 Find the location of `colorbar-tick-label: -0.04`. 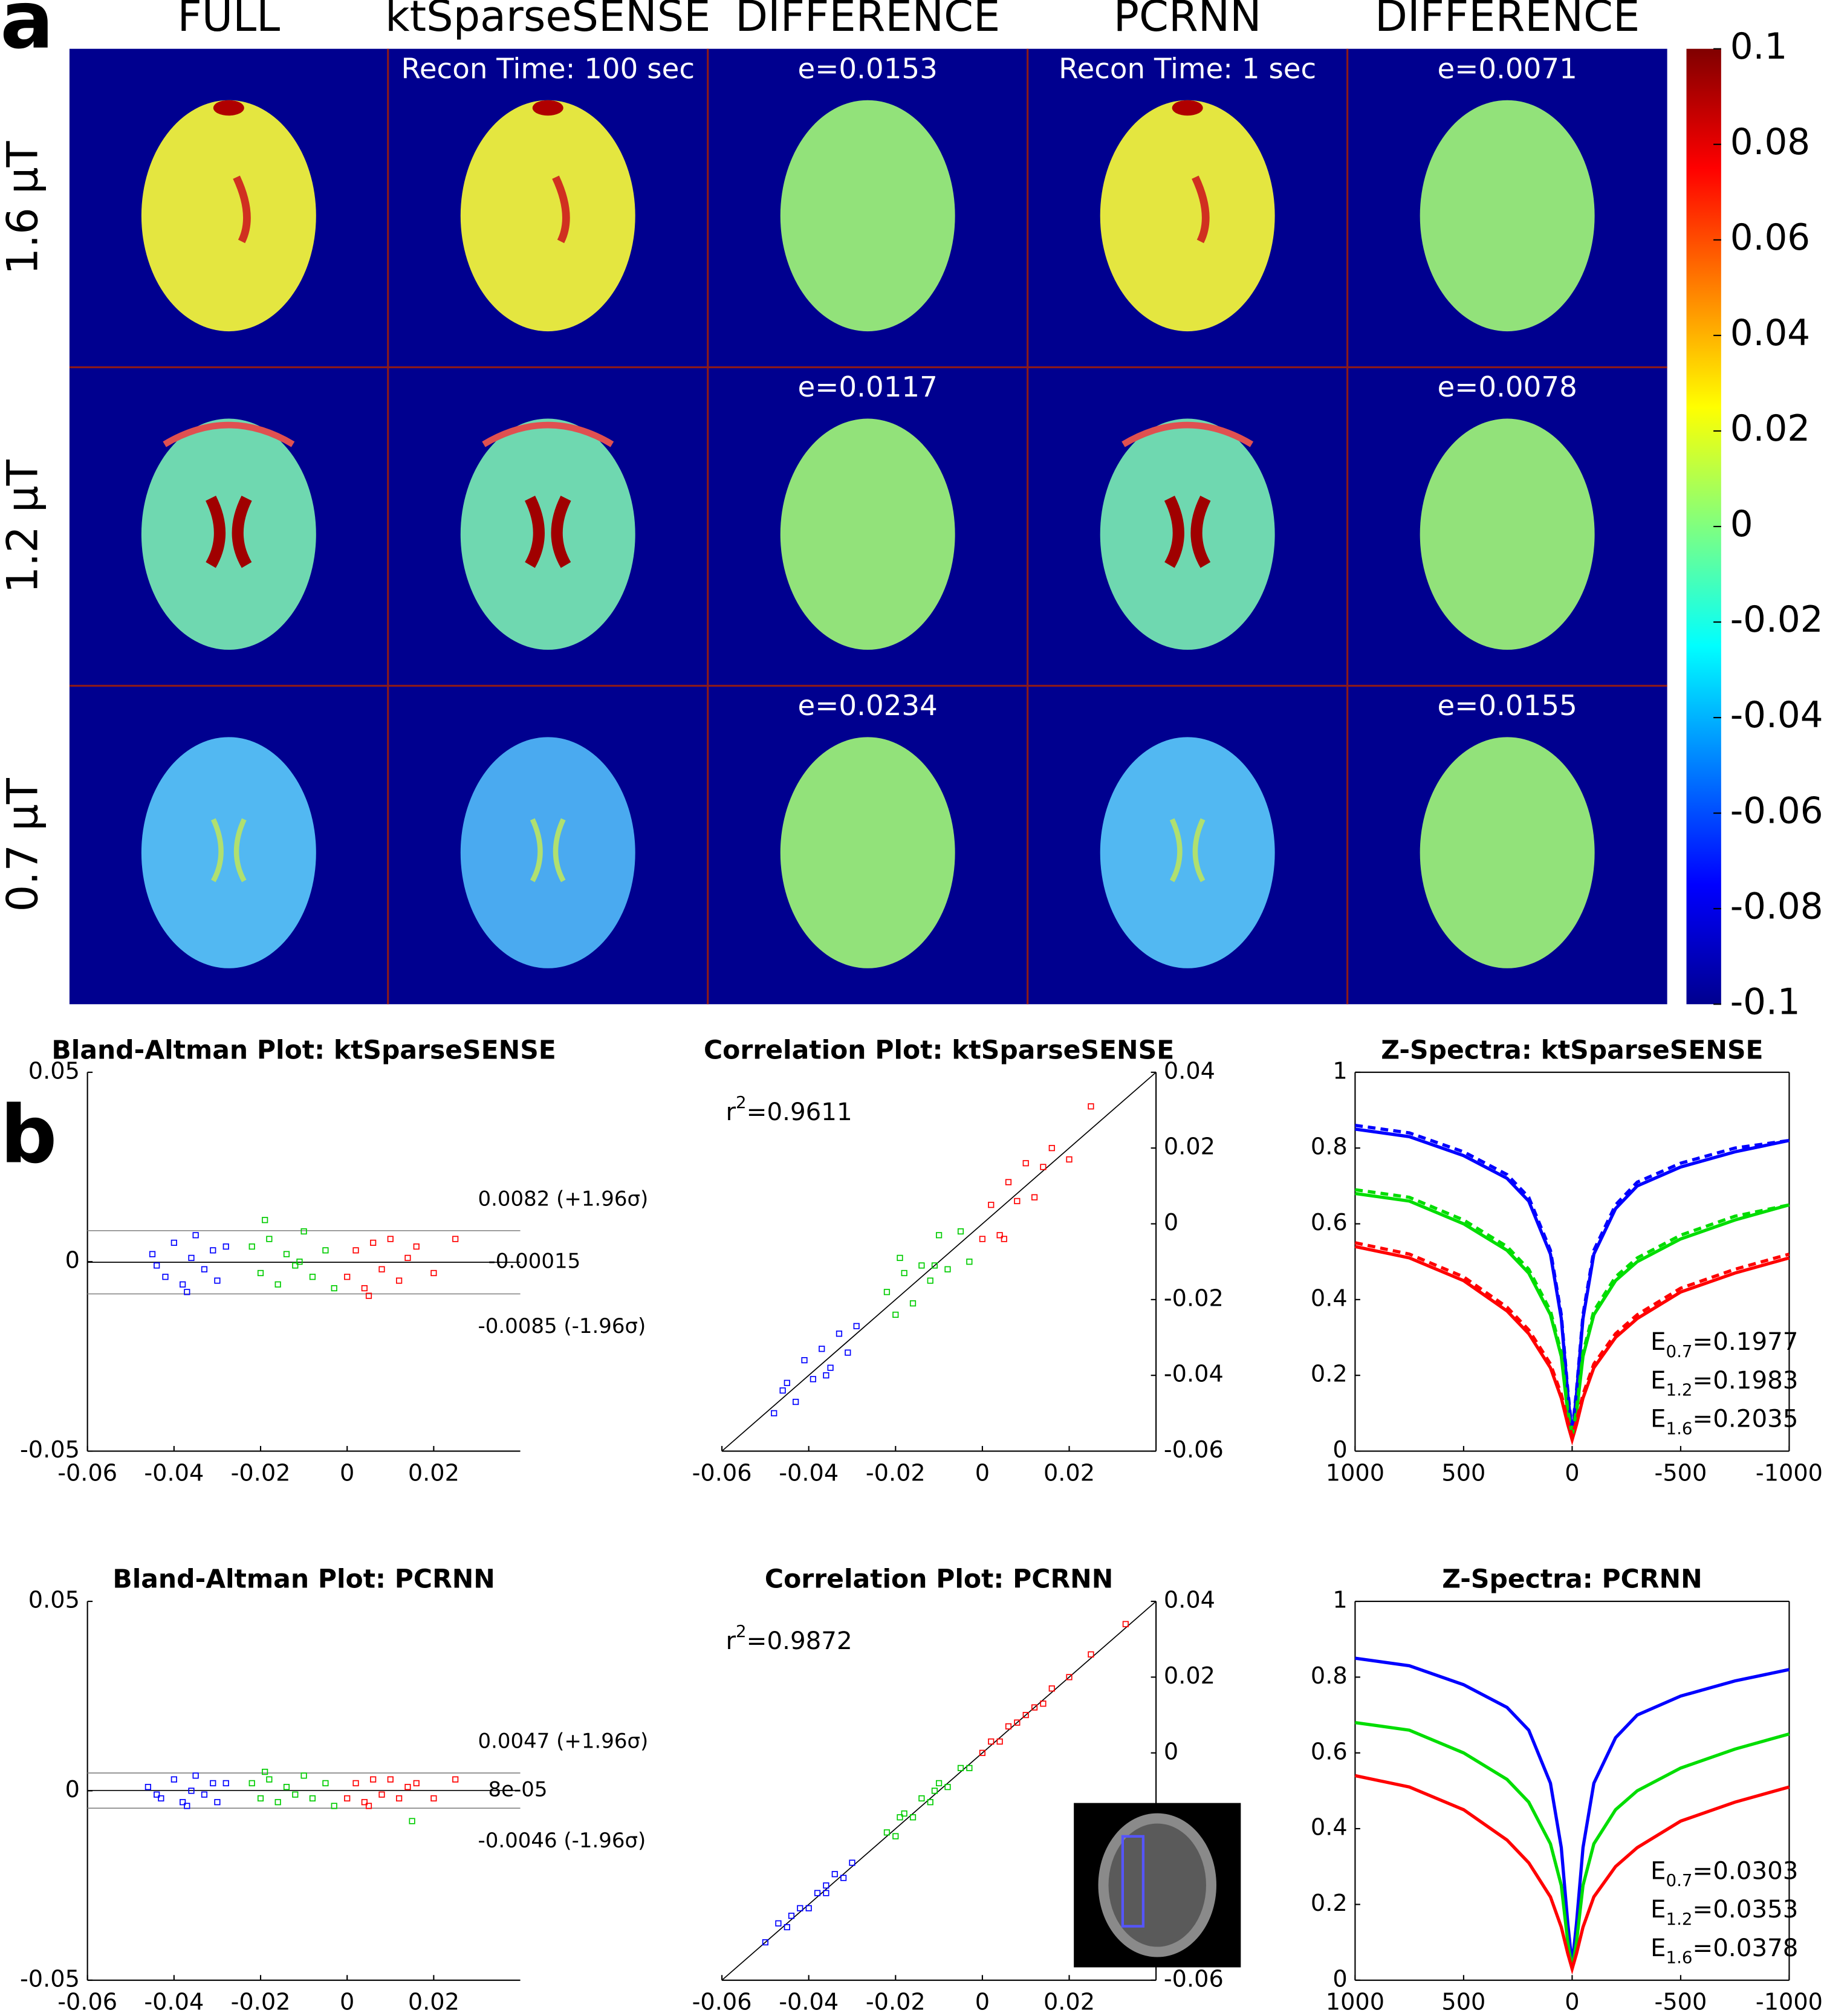

colorbar-tick-label: -0.04 is located at coordinates (1776, 715).